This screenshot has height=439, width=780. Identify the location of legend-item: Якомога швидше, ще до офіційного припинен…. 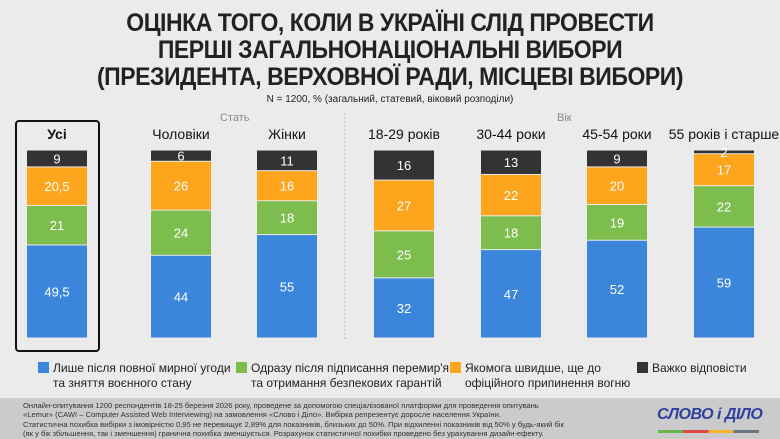
(540, 376).